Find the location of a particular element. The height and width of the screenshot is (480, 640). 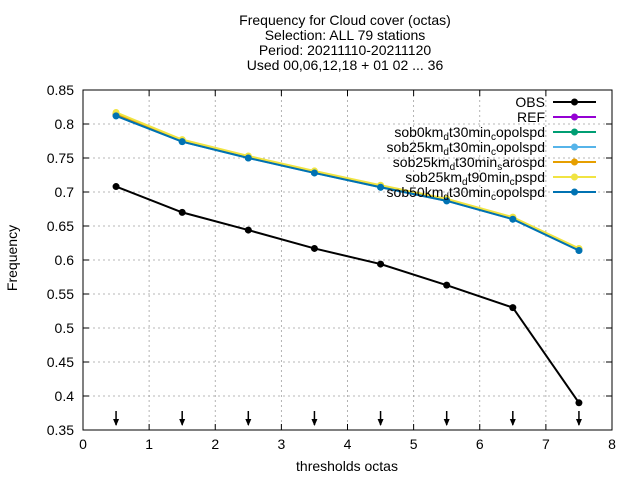

y-tick-label: 0.7 is located at coordinates (65, 192).